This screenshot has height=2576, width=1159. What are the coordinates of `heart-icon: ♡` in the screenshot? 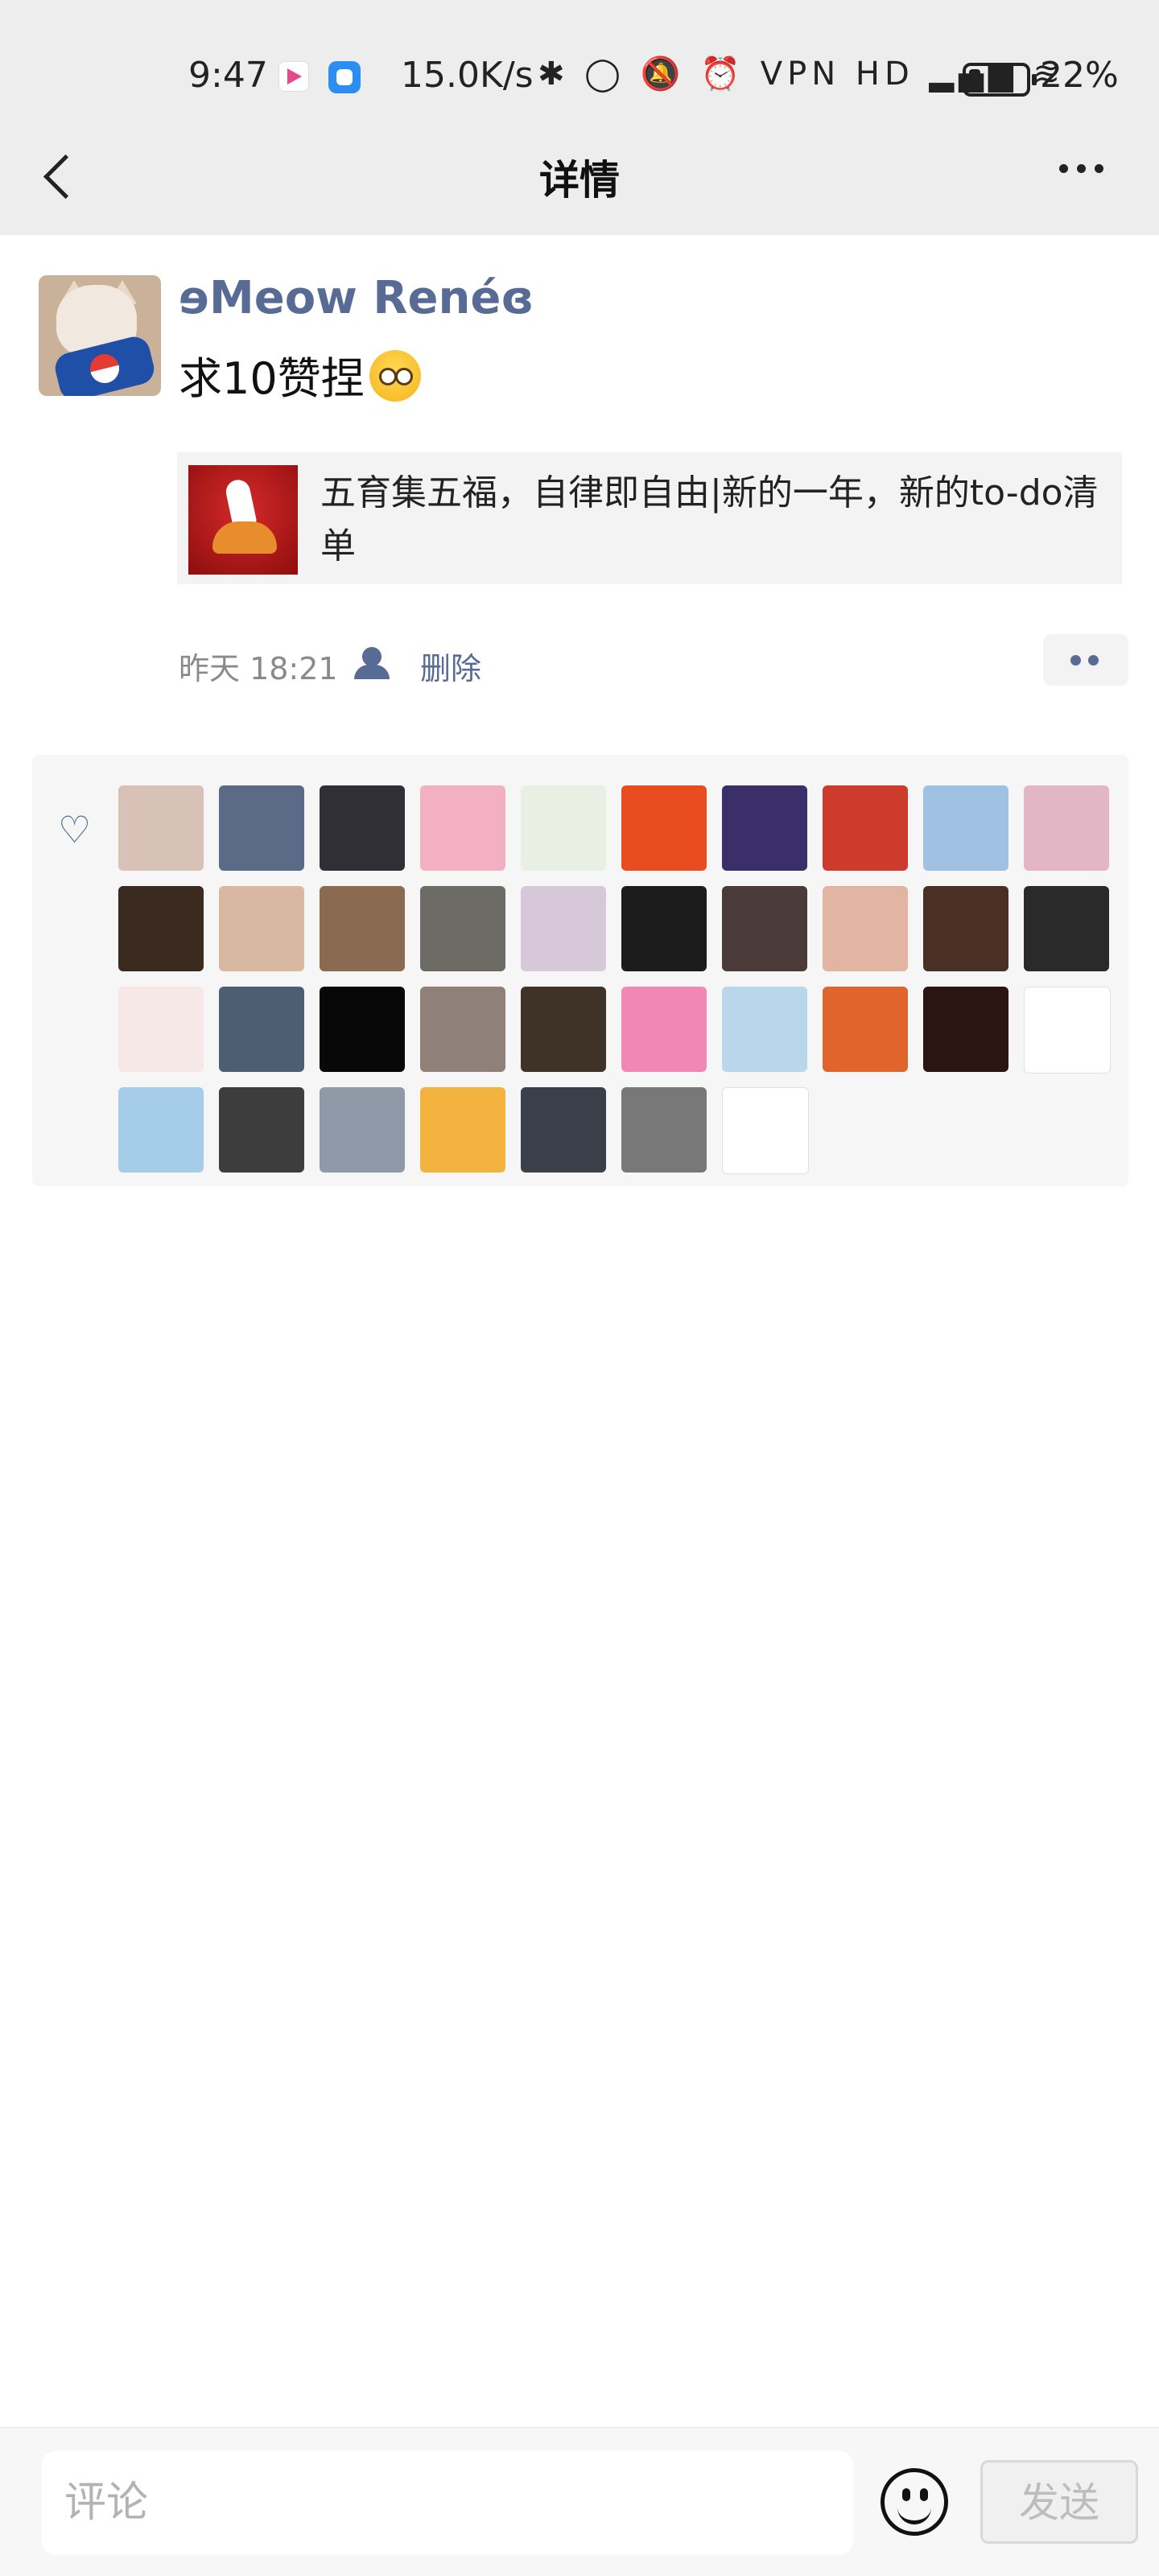 It's located at (75, 829).